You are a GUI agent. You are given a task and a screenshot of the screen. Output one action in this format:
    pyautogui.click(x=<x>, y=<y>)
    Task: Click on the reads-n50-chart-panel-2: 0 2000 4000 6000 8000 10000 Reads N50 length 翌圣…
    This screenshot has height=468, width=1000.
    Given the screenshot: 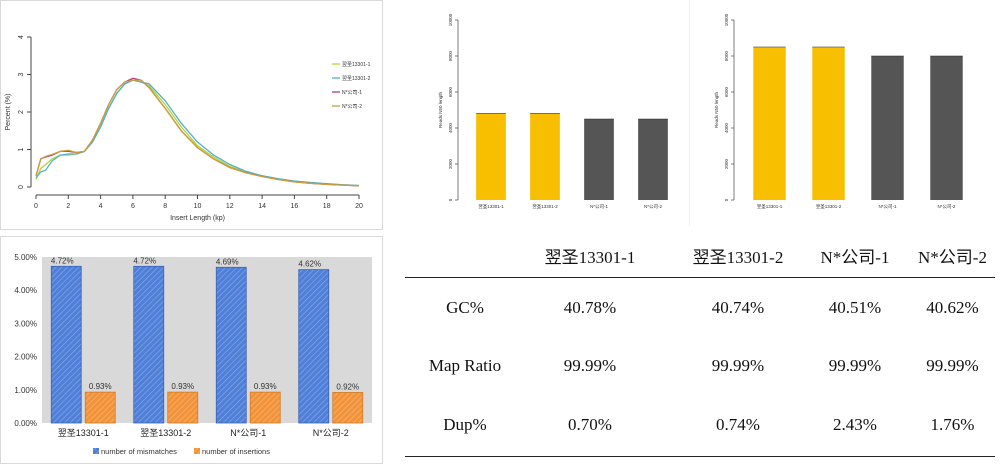 What is the action you would take?
    pyautogui.click(x=843, y=113)
    